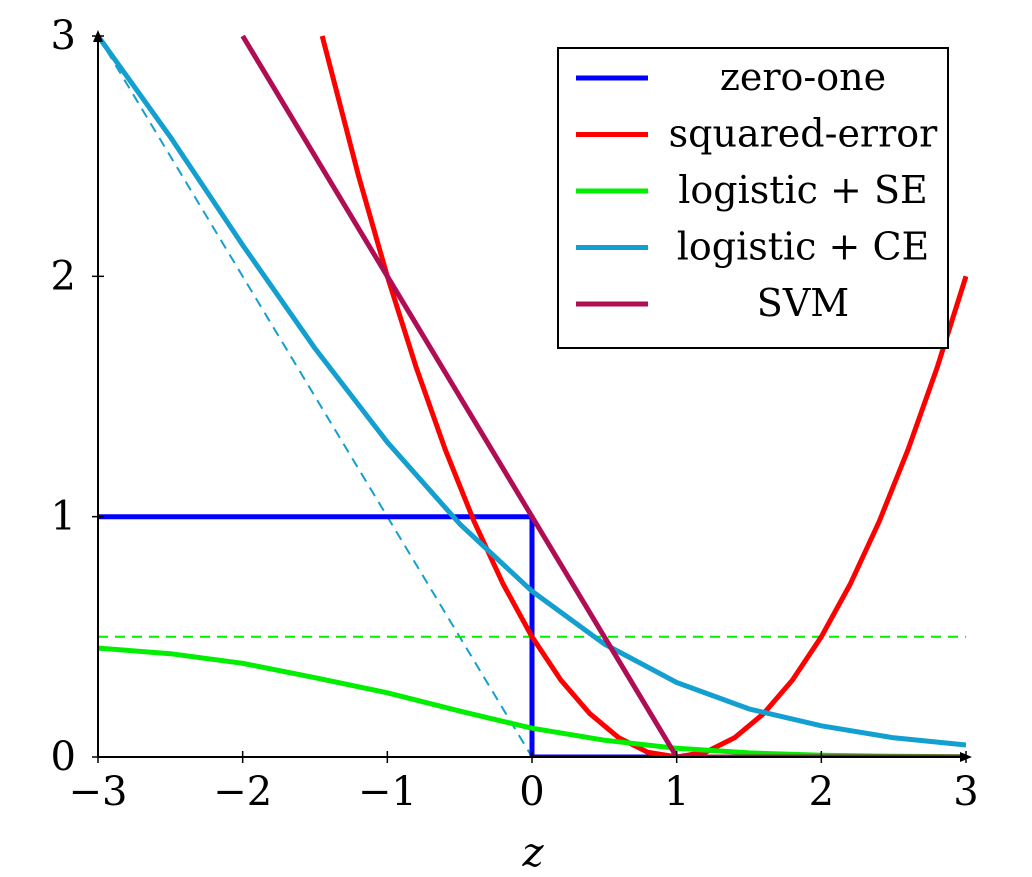  Describe the element at coordinates (242, 792) in the screenshot. I see `x-tick-label: −2` at that location.